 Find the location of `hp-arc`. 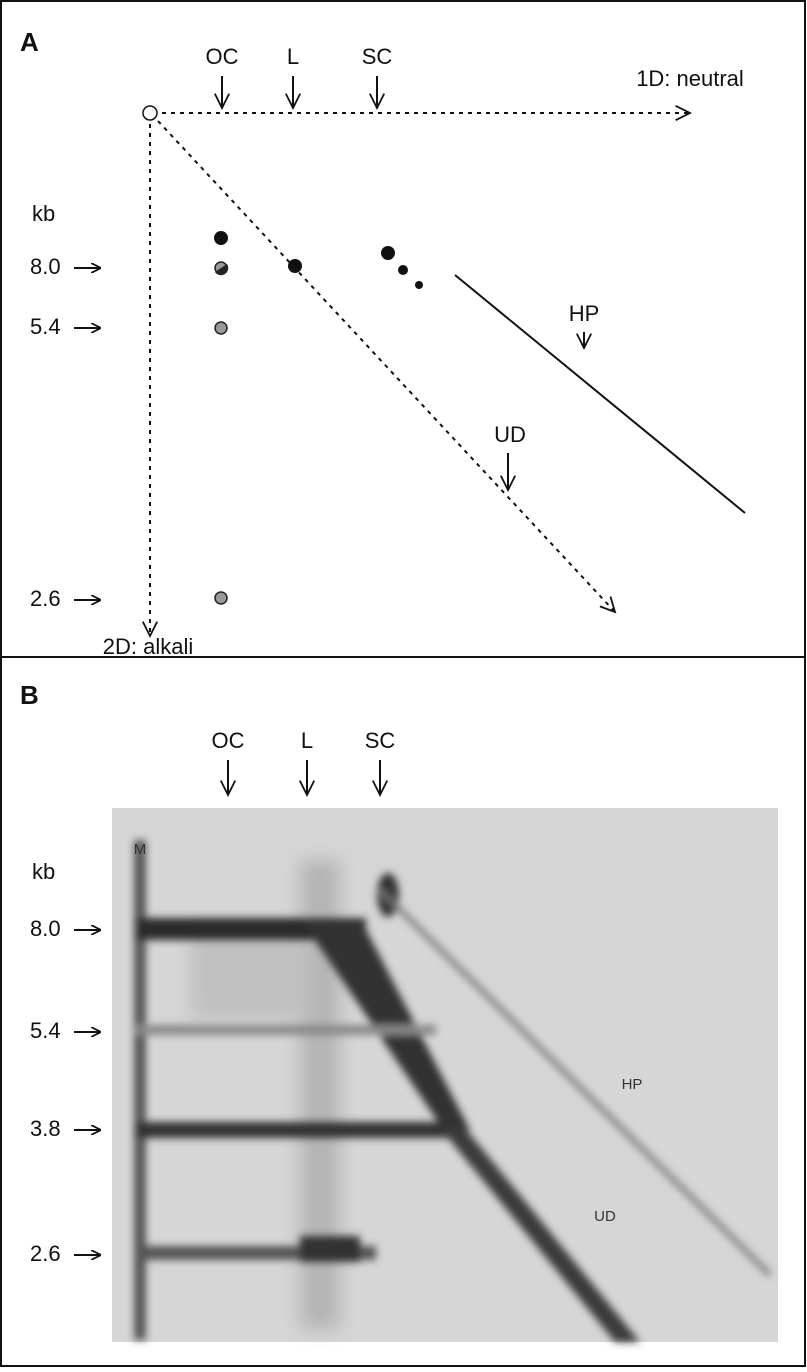

hp-arc is located at coordinates (600, 394).